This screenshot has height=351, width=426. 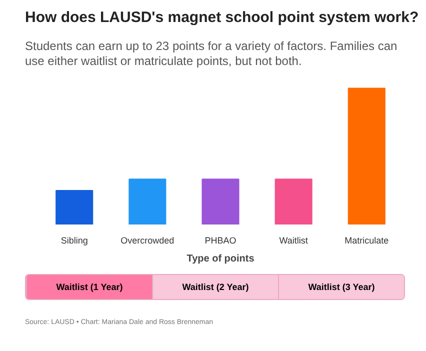 I want to click on x-tick-label: Overcrowded, so click(x=147, y=240).